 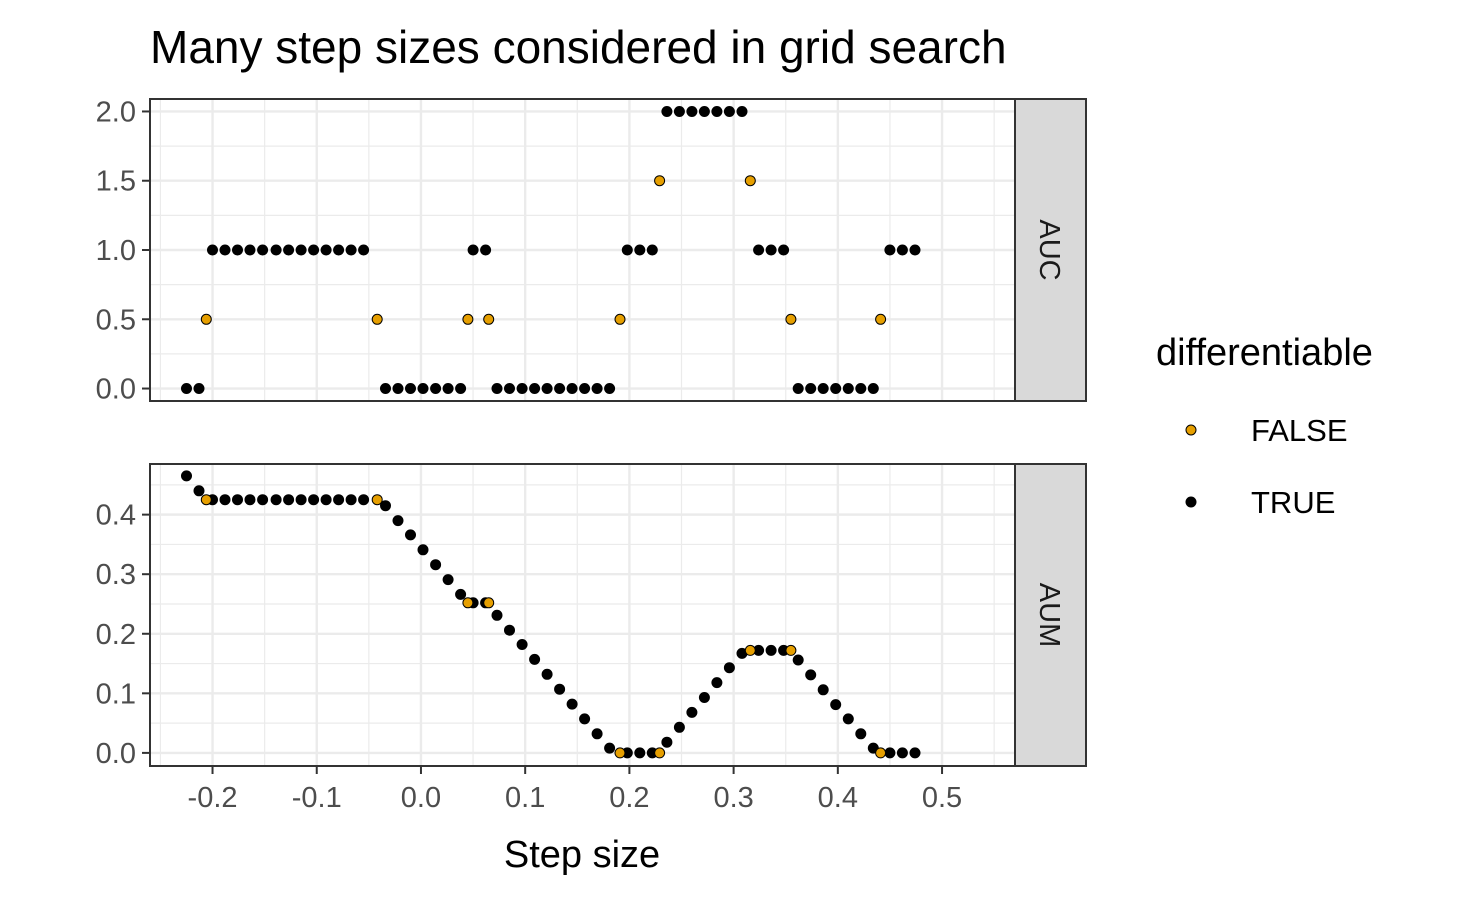 What do you see at coordinates (213, 798) in the screenshot?
I see `x-tick-label: -0.2` at bounding box center [213, 798].